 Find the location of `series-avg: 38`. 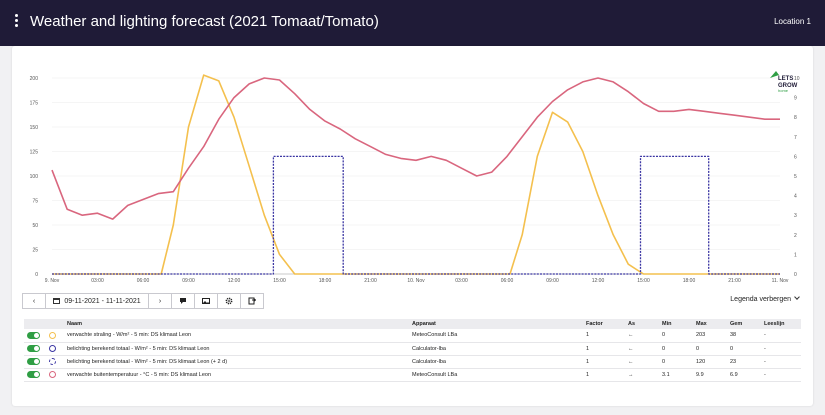

series-avg: 38 is located at coordinates (744, 336).